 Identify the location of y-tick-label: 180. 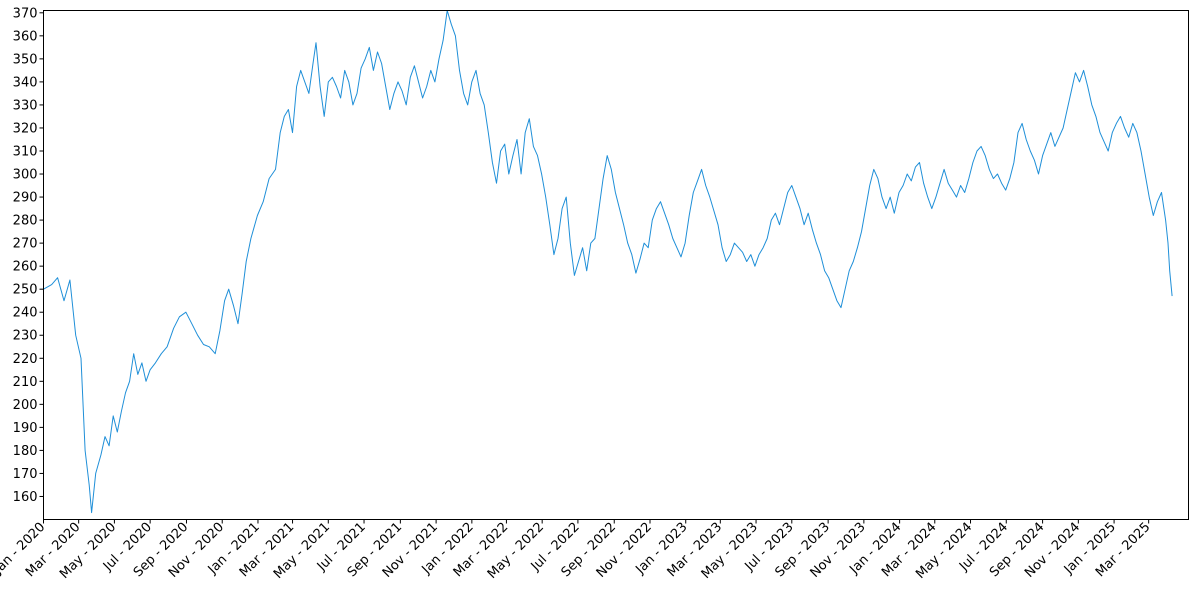
(25, 451).